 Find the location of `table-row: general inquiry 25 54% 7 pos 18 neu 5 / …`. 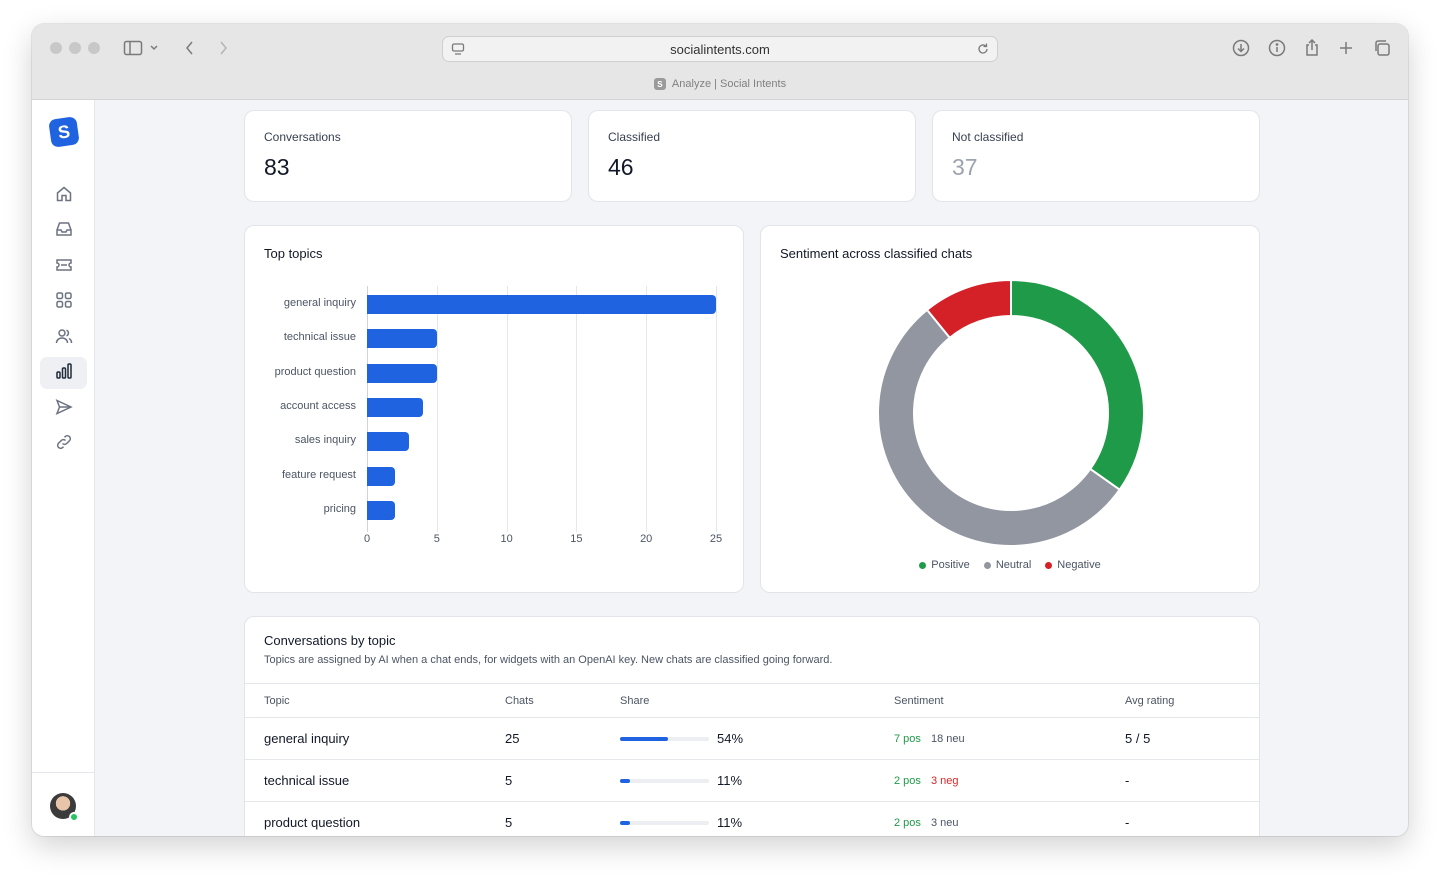

table-row: general inquiry 25 54% 7 pos 18 neu 5 / … is located at coordinates (752, 739).